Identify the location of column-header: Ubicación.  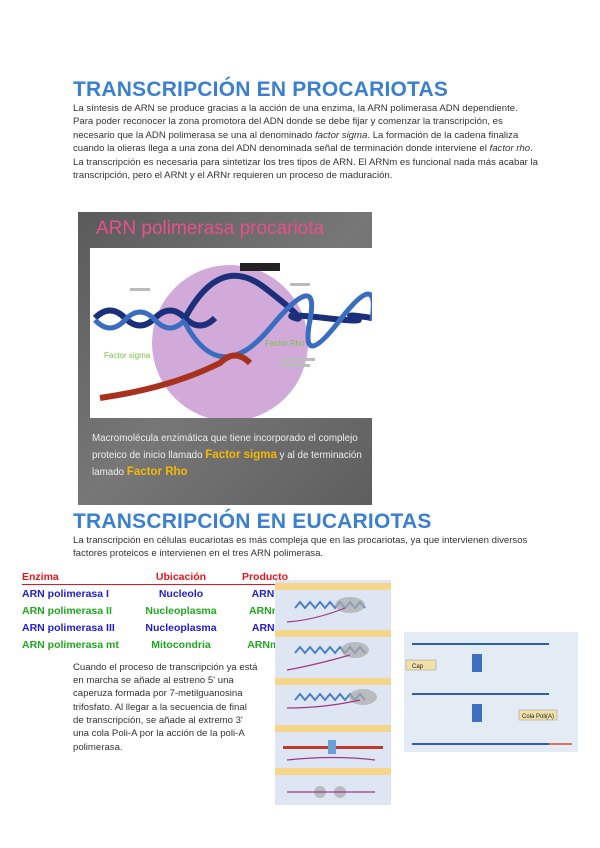
(181, 577).